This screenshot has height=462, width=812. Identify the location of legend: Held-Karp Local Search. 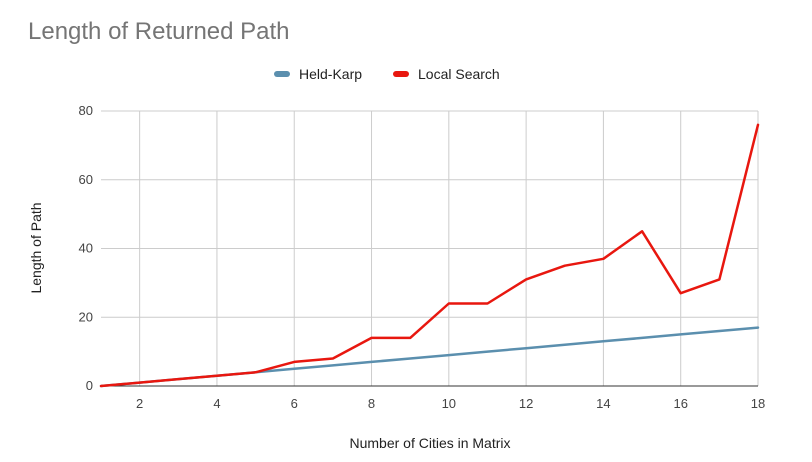
(406, 76).